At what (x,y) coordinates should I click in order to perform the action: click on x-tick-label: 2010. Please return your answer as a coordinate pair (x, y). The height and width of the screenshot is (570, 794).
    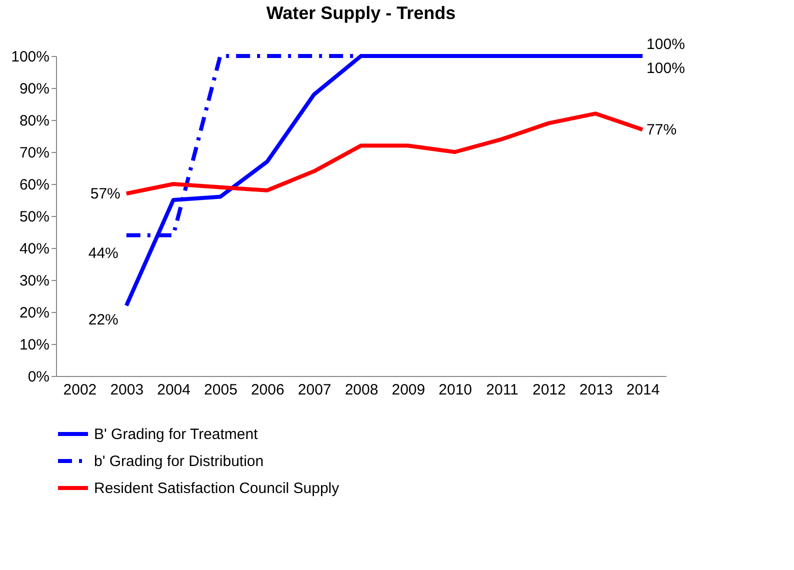
    Looking at the image, I should click on (455, 390).